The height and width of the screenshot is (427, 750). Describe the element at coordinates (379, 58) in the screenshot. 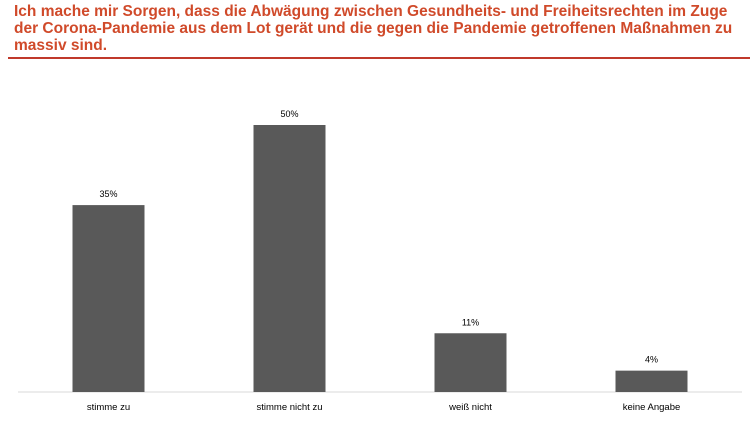

I see `title-divider` at that location.